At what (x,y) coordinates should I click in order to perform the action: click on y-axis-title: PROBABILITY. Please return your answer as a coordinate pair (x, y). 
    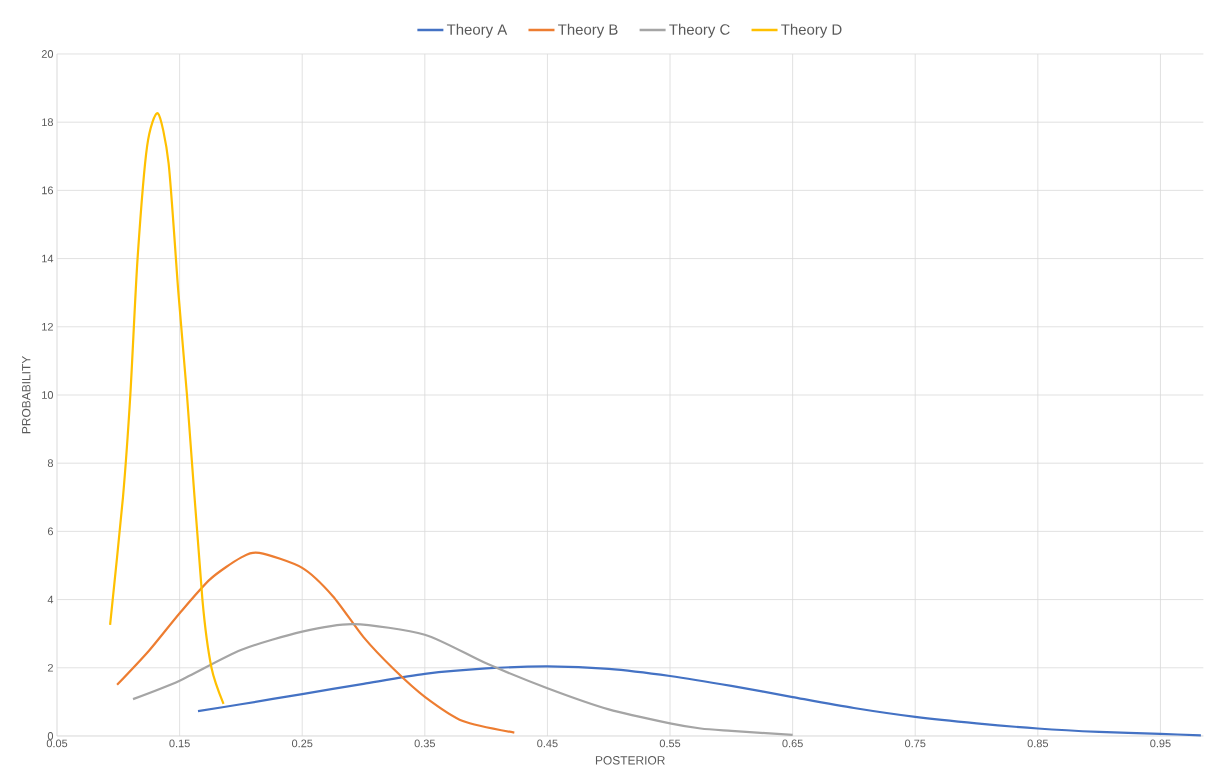
    Looking at the image, I should click on (26, 395).